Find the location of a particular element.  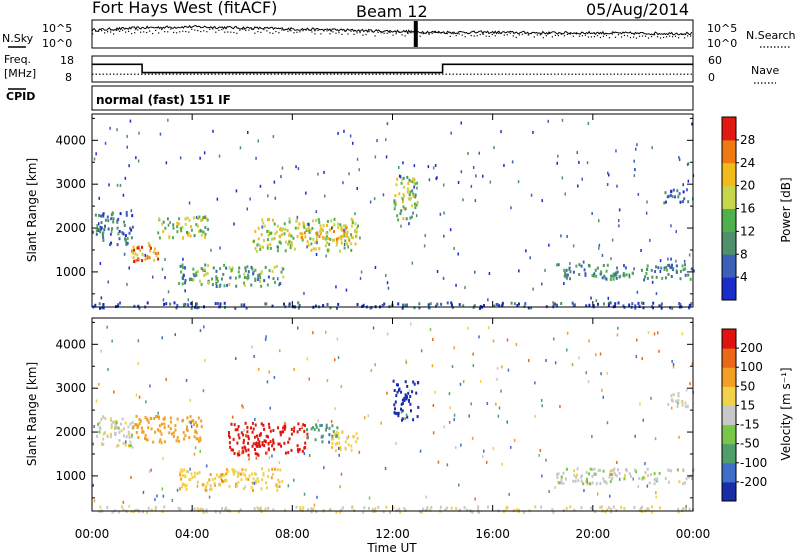

freq-label-line2: [MHz] is located at coordinates (20, 73).